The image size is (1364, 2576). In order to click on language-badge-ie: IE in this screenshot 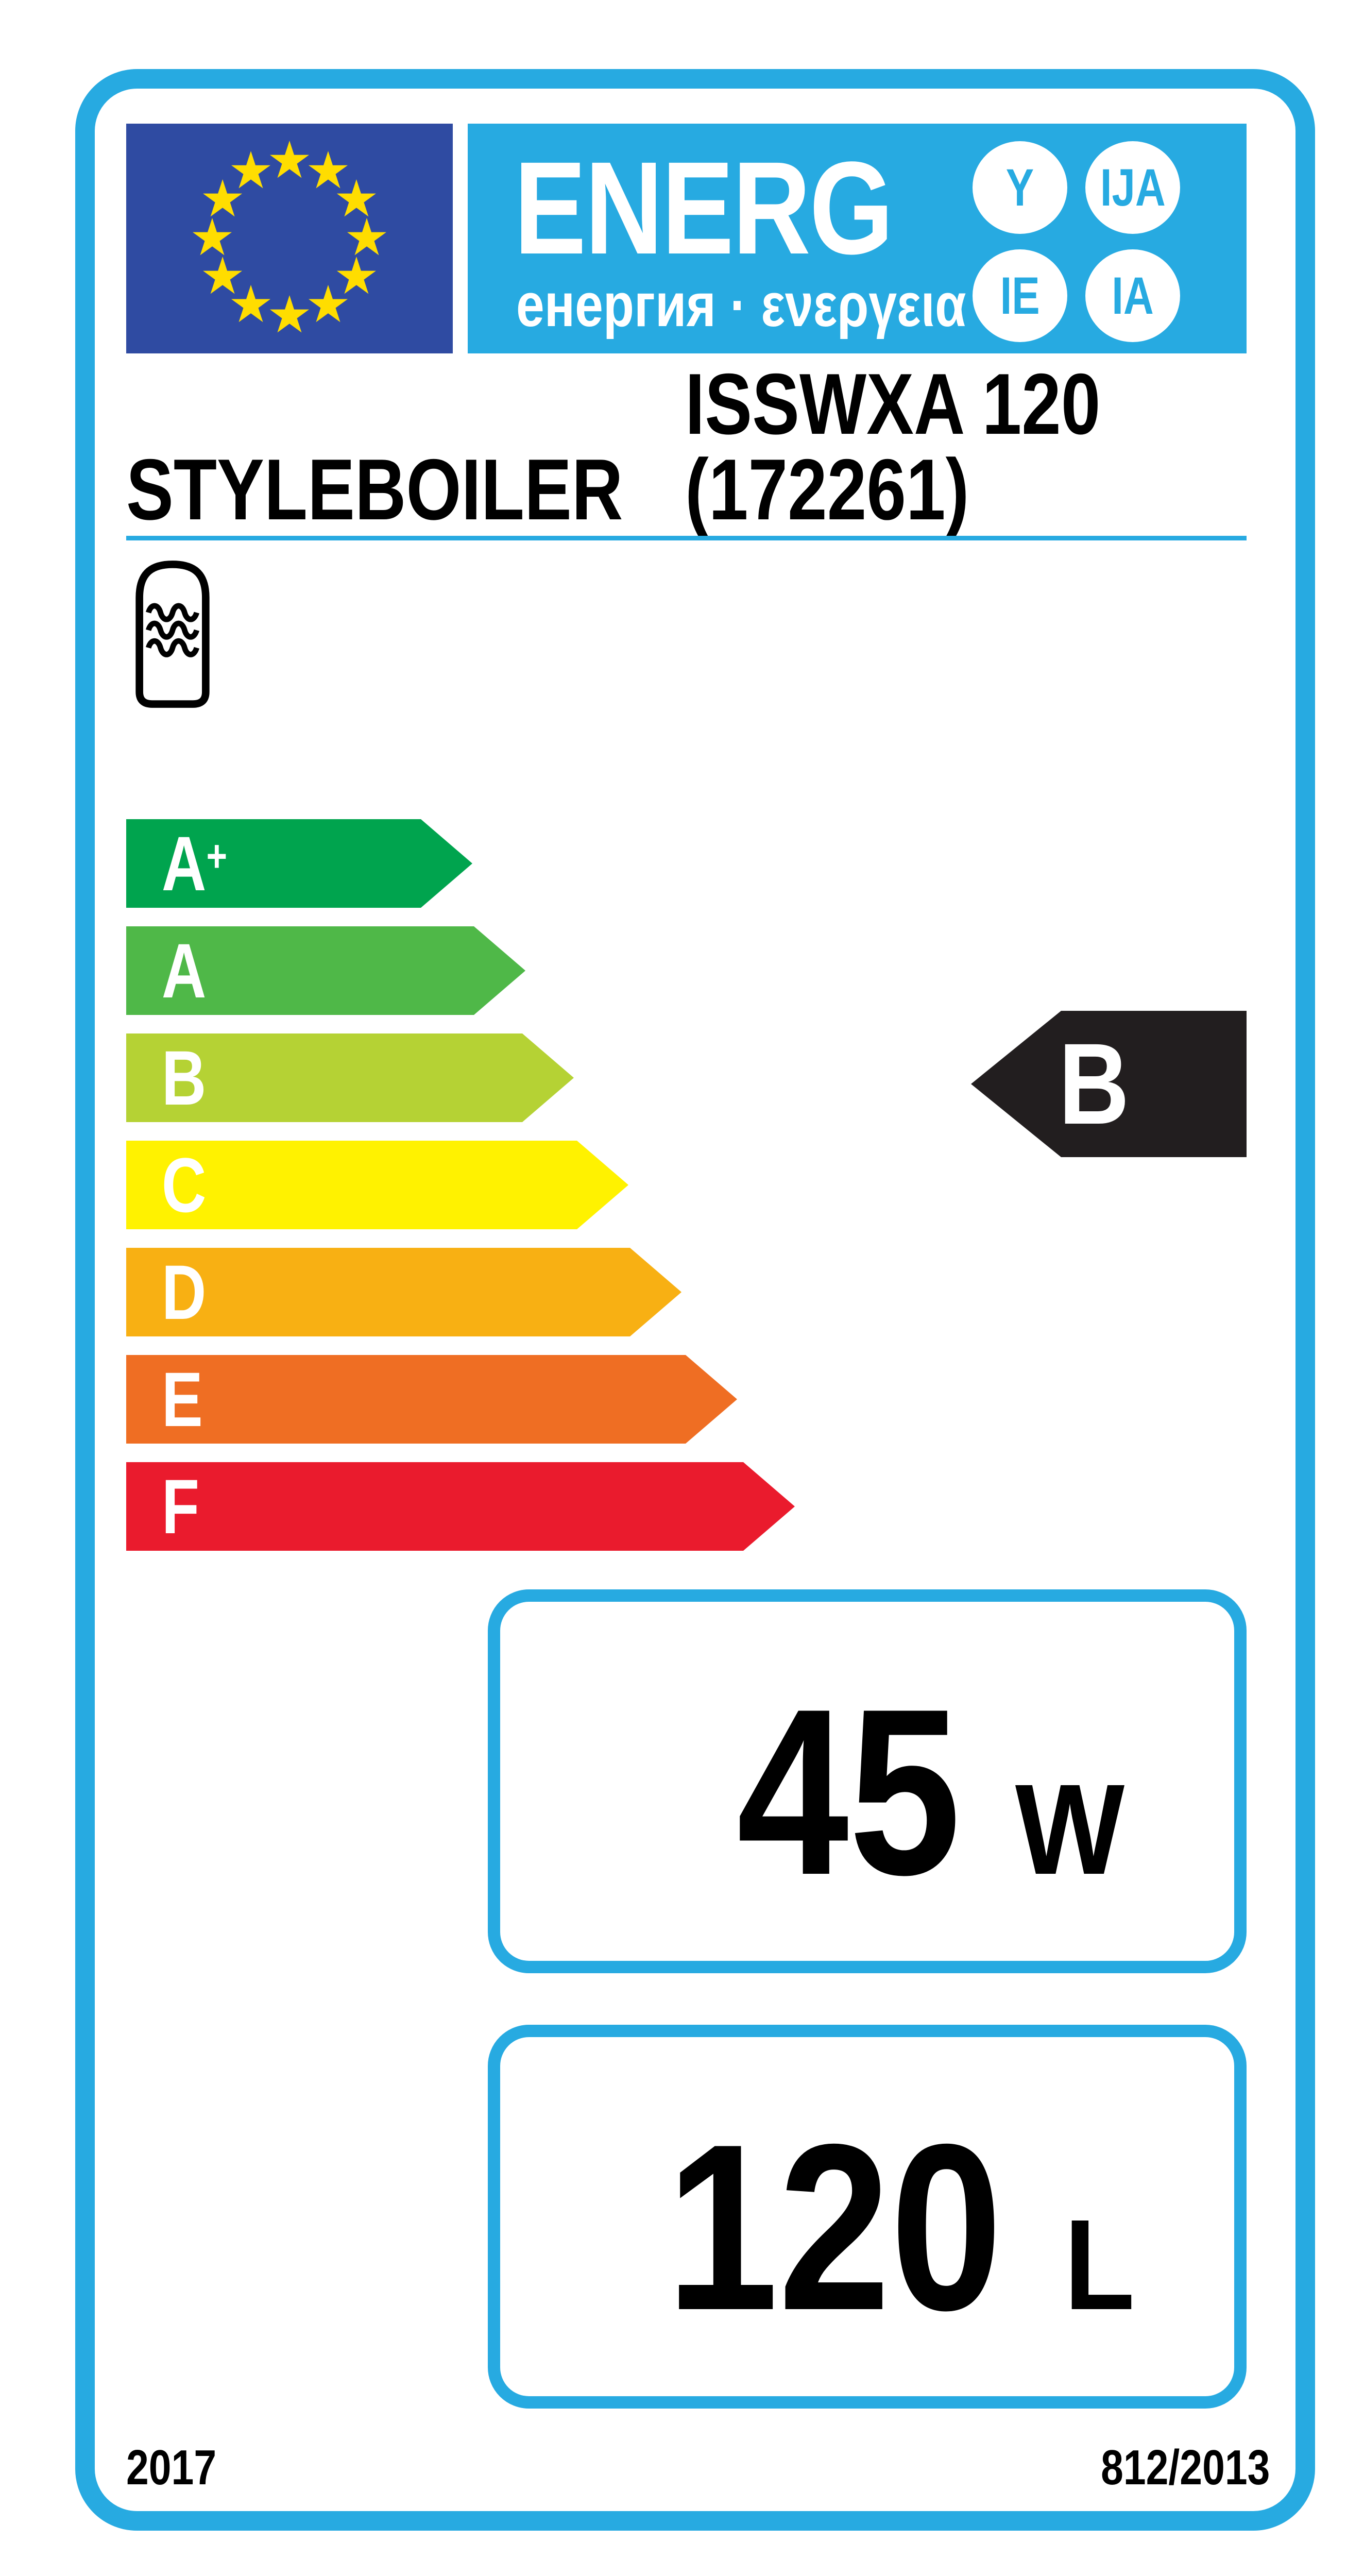, I will do `click(1020, 295)`.